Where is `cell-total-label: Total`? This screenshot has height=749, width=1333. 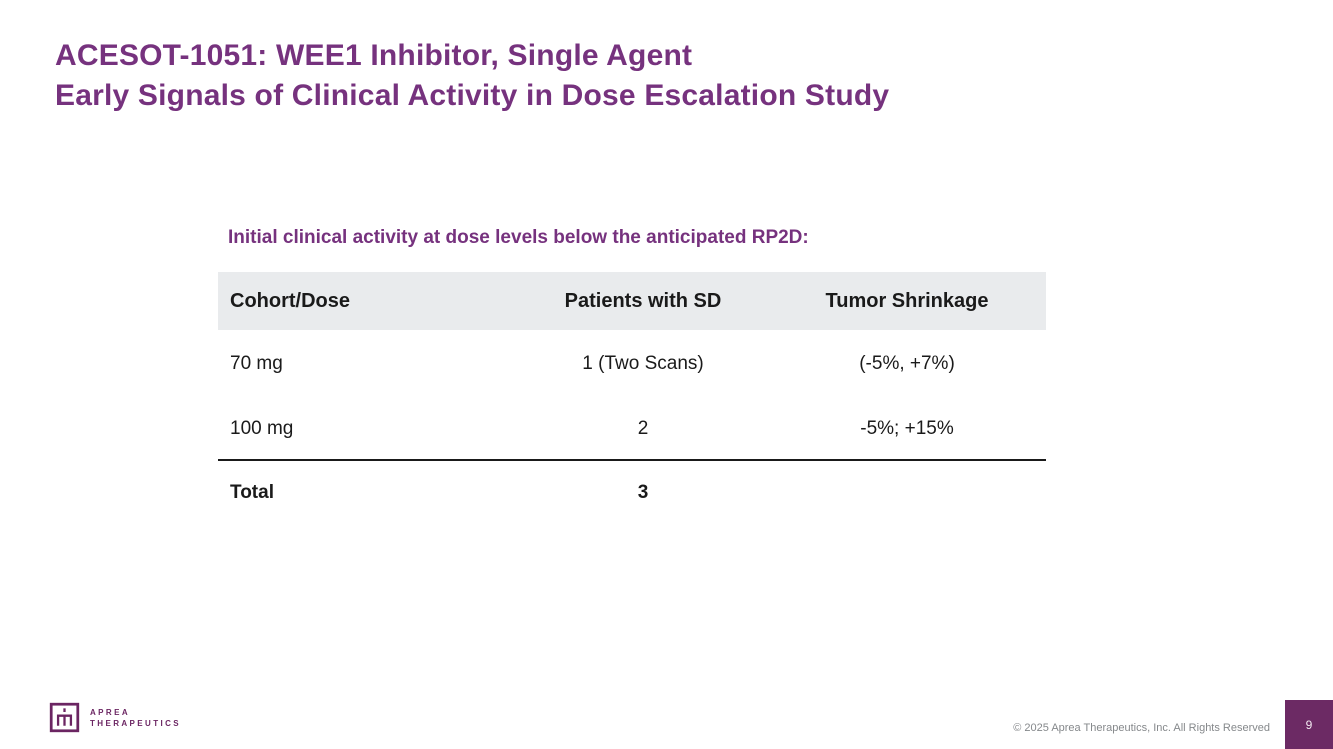 cell-total-label: Total is located at coordinates (368, 492).